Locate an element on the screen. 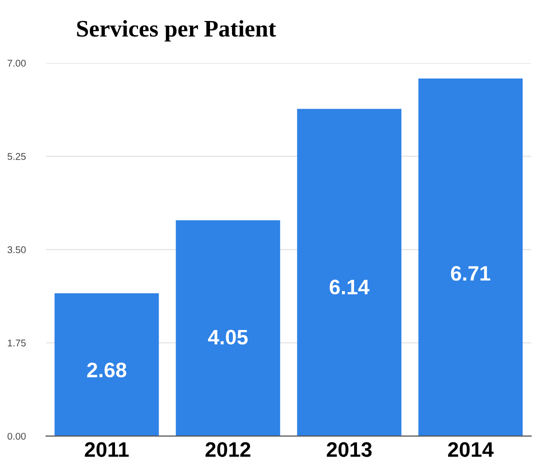 The image size is (542, 474). y-tick-label: 3.50 is located at coordinates (17, 250).